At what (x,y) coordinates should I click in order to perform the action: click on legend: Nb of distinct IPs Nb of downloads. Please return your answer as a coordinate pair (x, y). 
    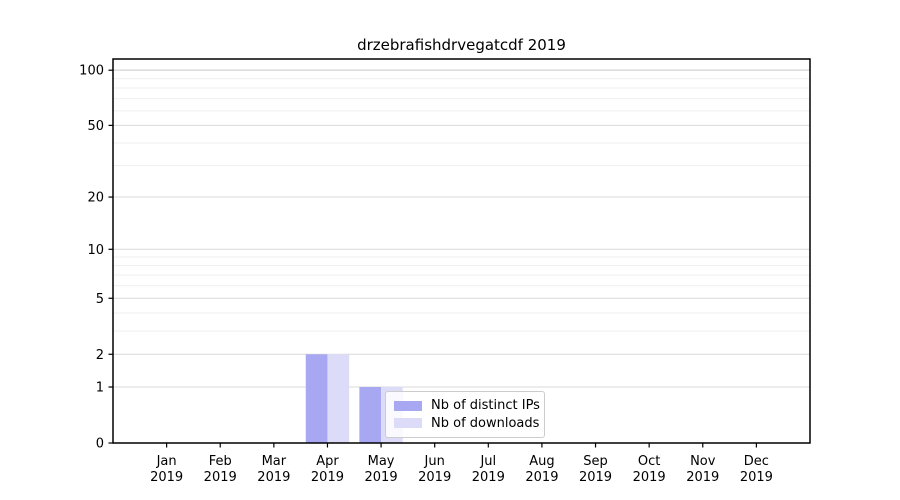
    Looking at the image, I should click on (465, 414).